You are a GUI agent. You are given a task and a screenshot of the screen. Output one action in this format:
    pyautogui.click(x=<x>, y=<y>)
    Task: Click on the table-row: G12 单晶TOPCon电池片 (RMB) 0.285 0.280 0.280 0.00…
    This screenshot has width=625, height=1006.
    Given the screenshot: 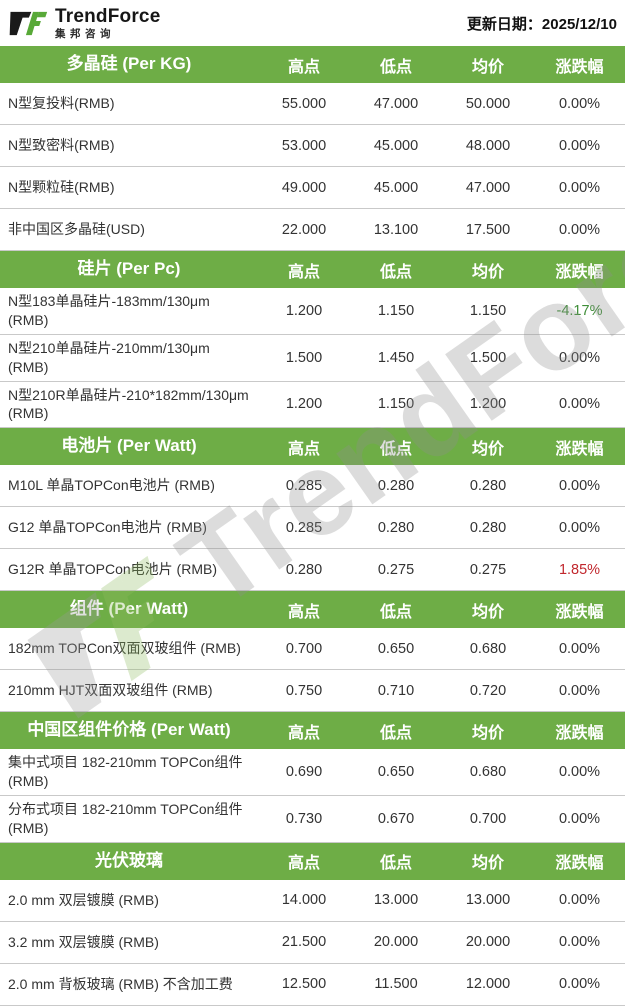 What is the action you would take?
    pyautogui.click(x=312, y=528)
    